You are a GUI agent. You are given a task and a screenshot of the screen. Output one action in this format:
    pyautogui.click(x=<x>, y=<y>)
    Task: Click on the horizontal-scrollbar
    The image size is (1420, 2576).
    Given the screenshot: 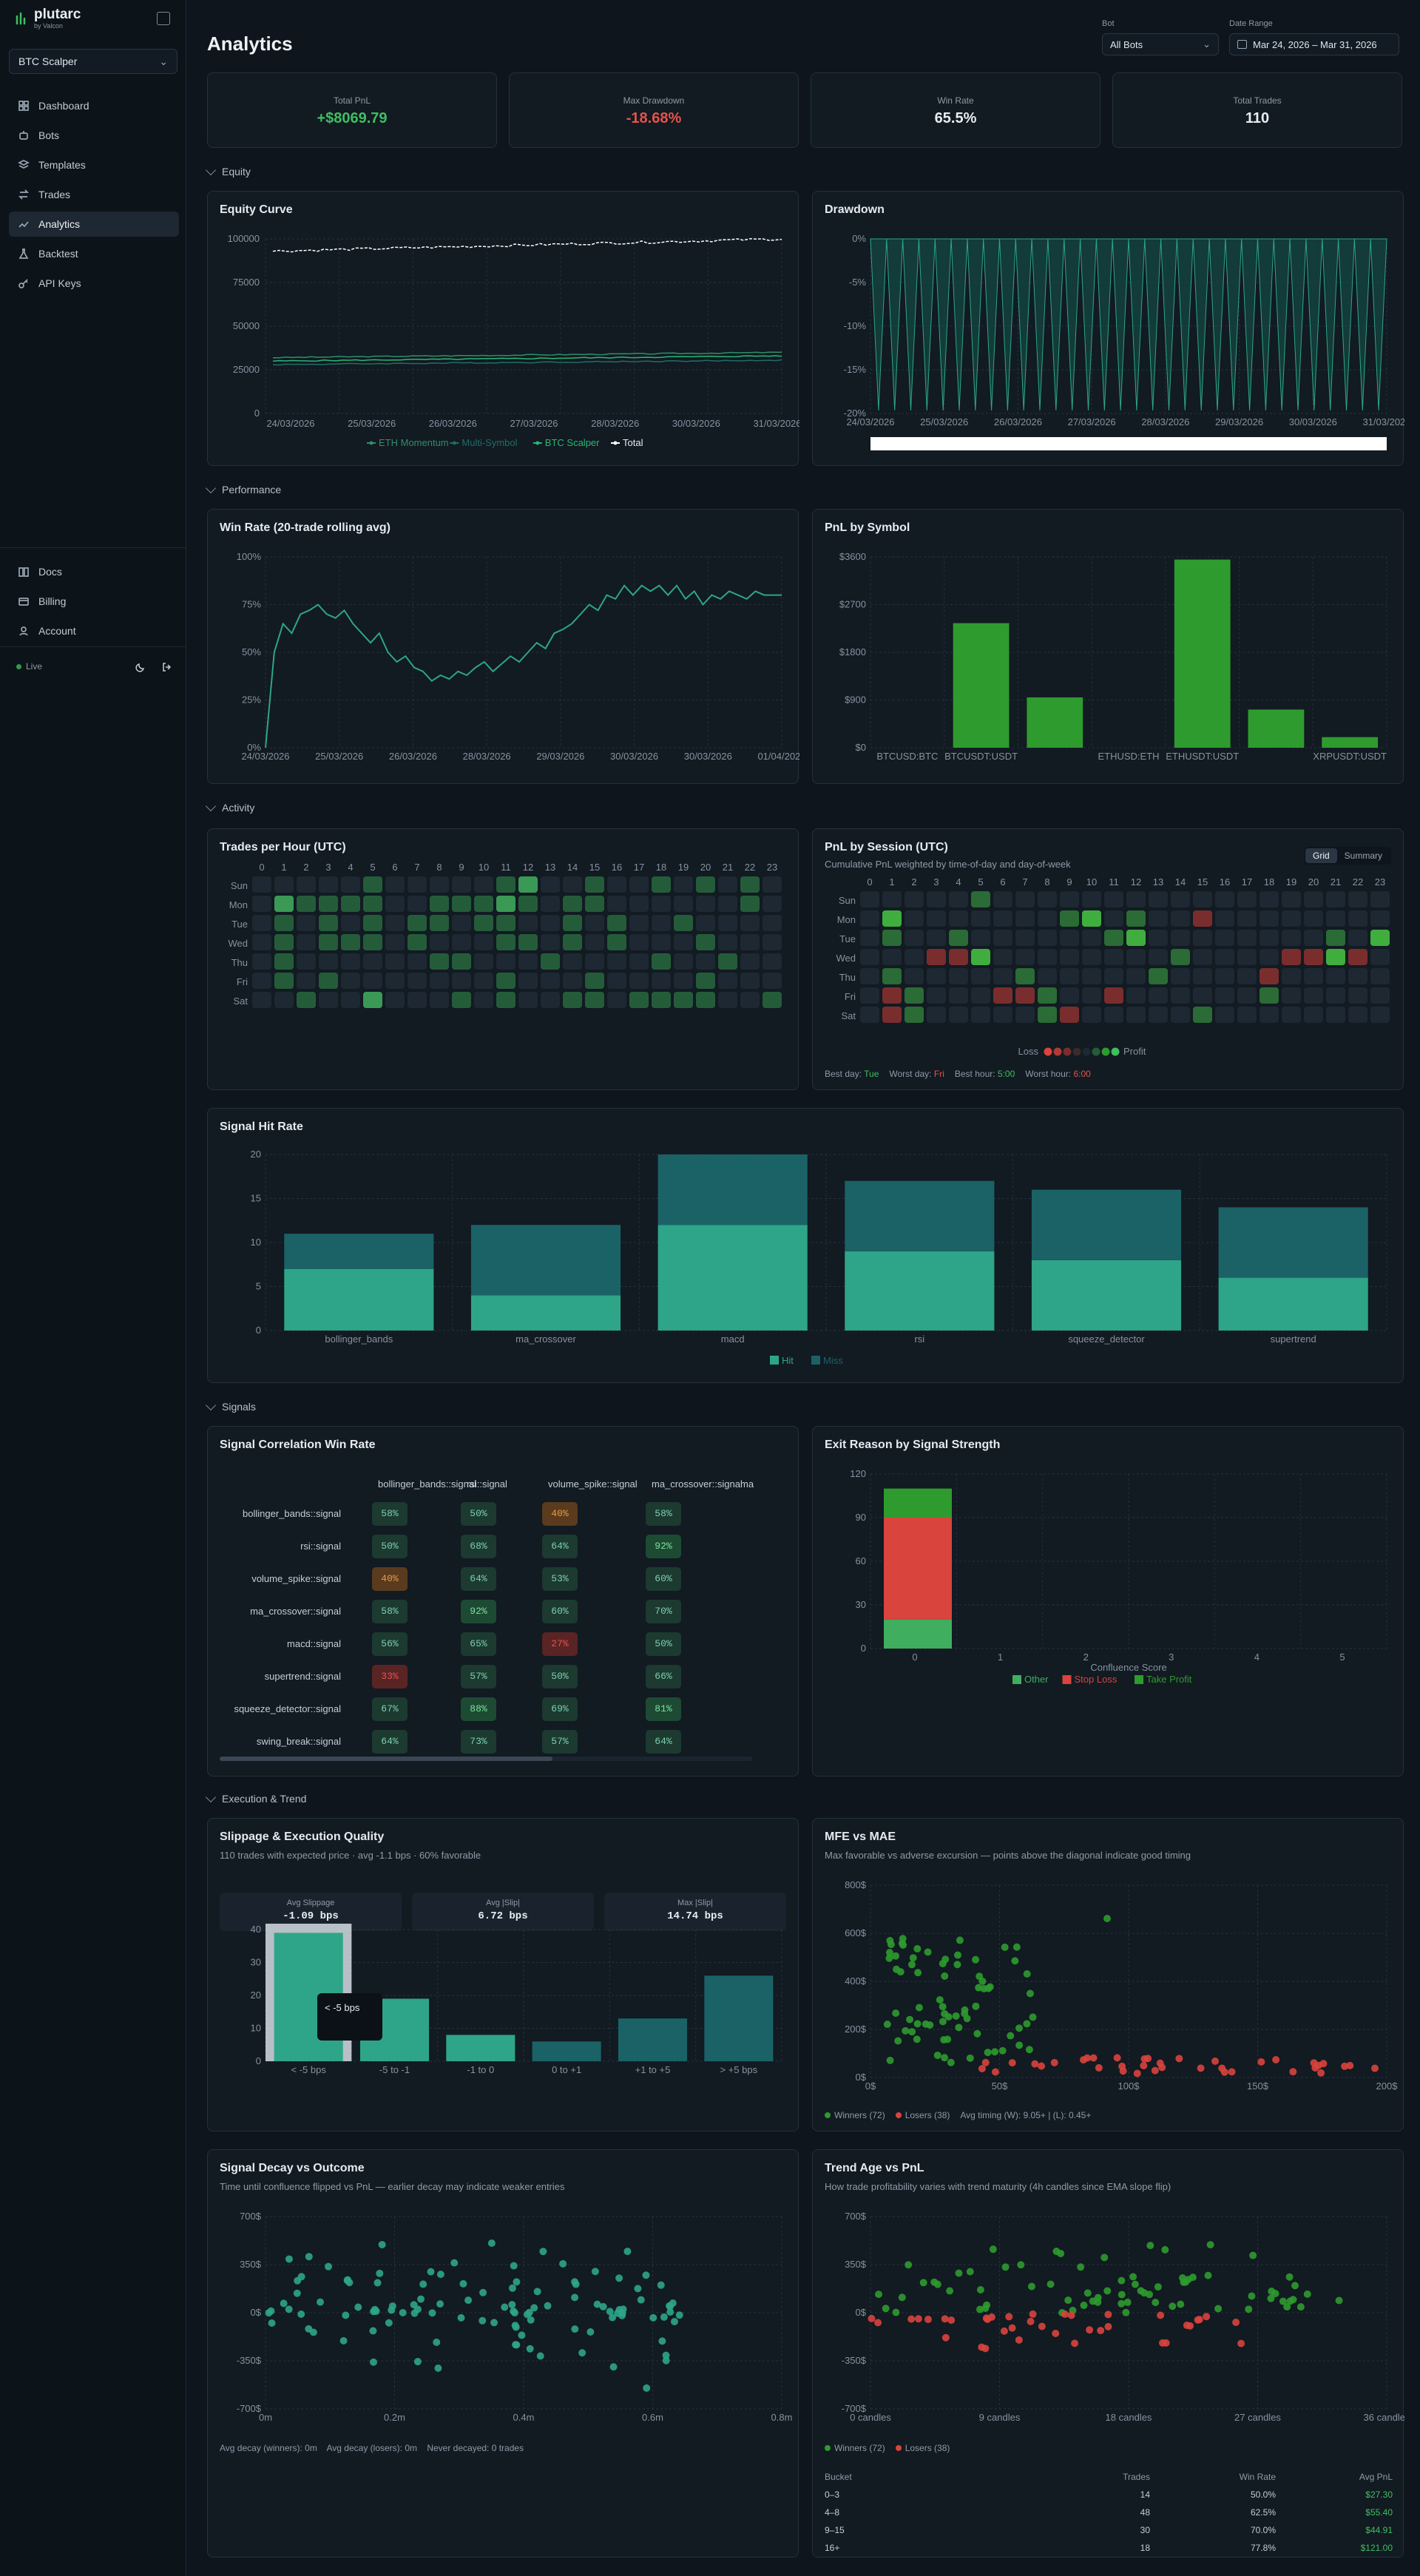 What is the action you would take?
    pyautogui.click(x=486, y=1759)
    